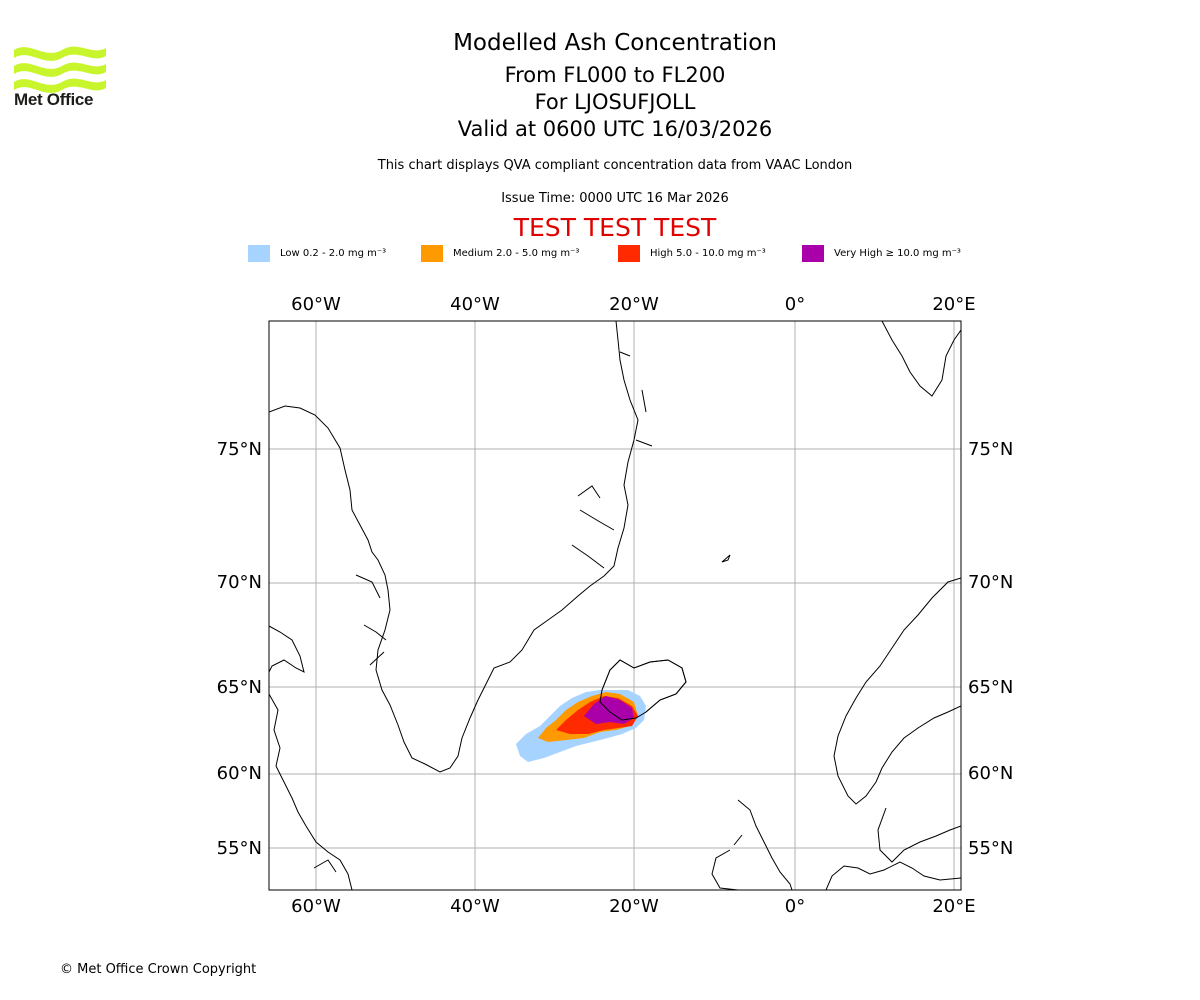 Image resolution: width=1200 pixels, height=1000 pixels. Describe the element at coordinates (239, 848) in the screenshot. I see `lat-label-left-55n: 55°N` at that location.